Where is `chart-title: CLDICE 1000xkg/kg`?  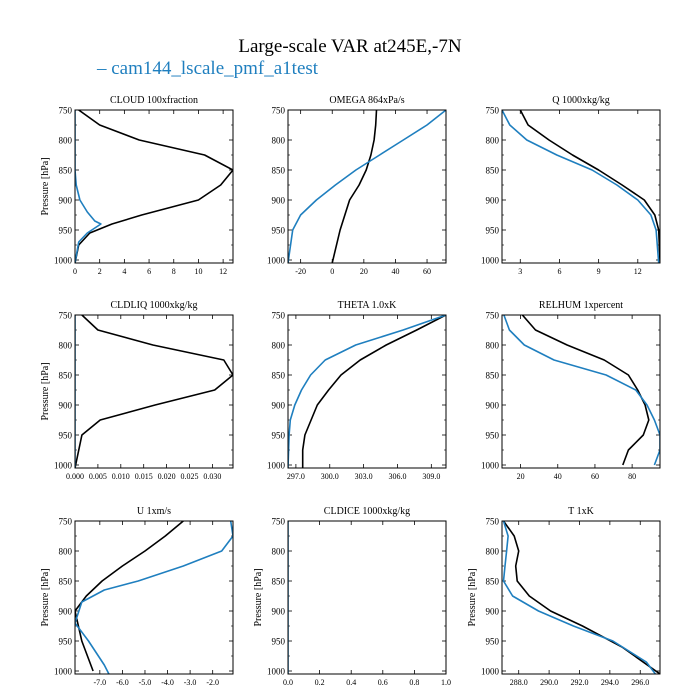 chart-title: CLDICE 1000xkg/kg is located at coordinates (367, 511).